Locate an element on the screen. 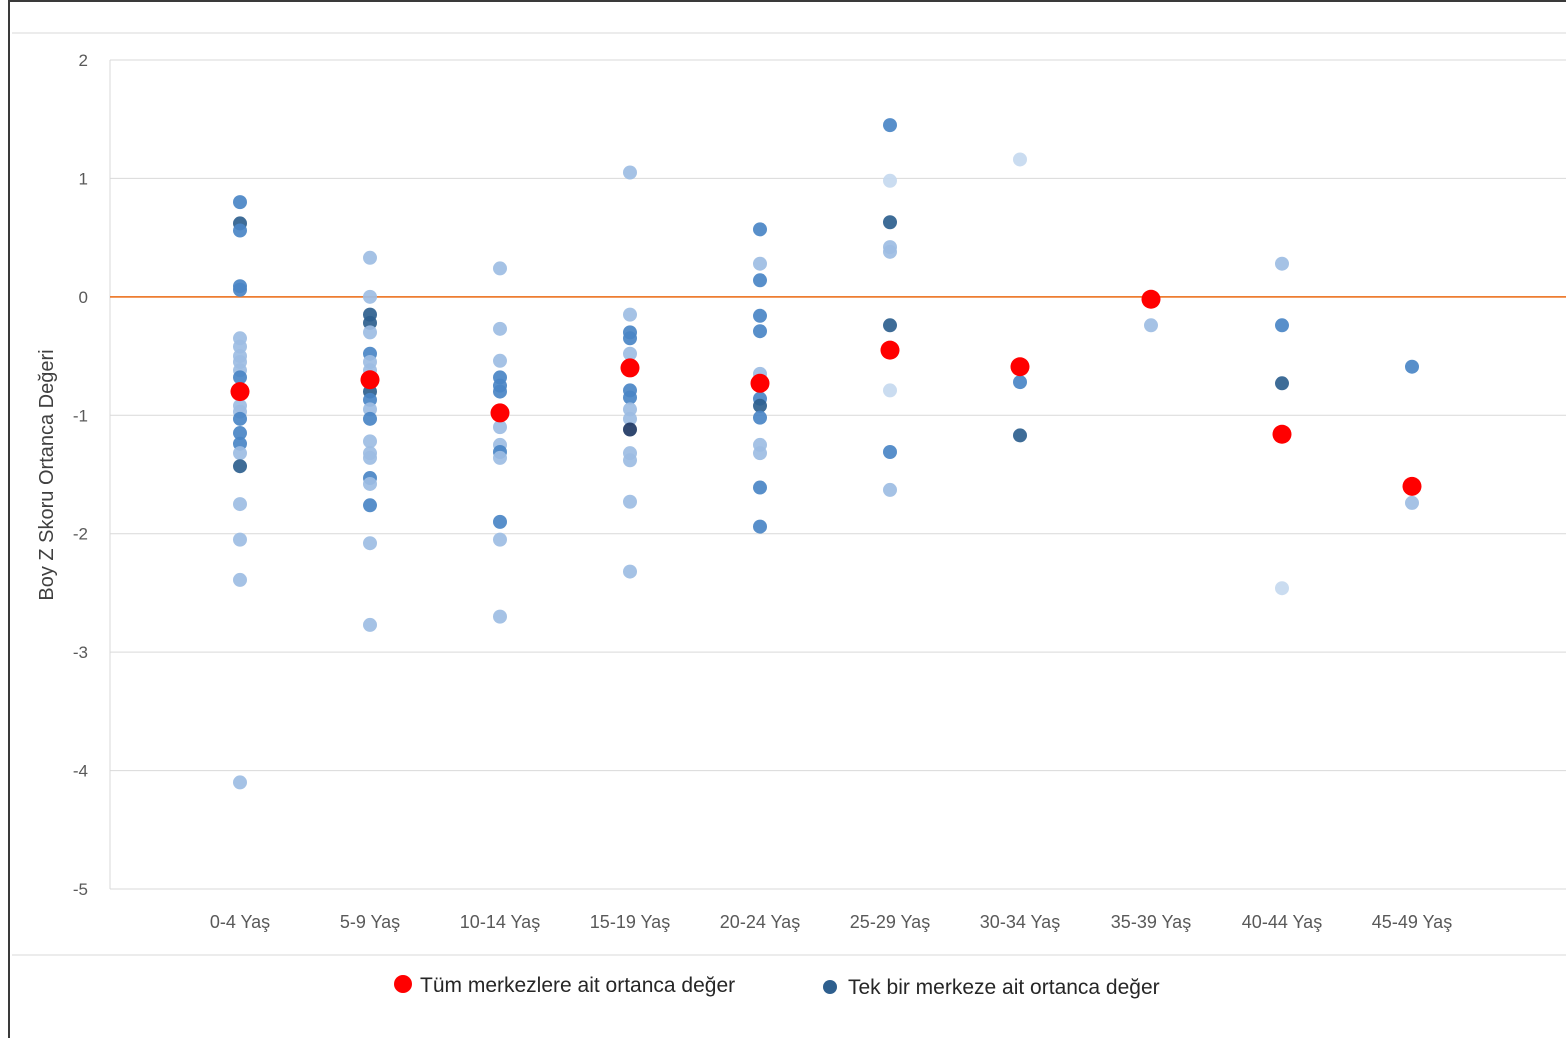 The width and height of the screenshot is (1568, 1040). y-tick-label: -1 is located at coordinates (80, 415).